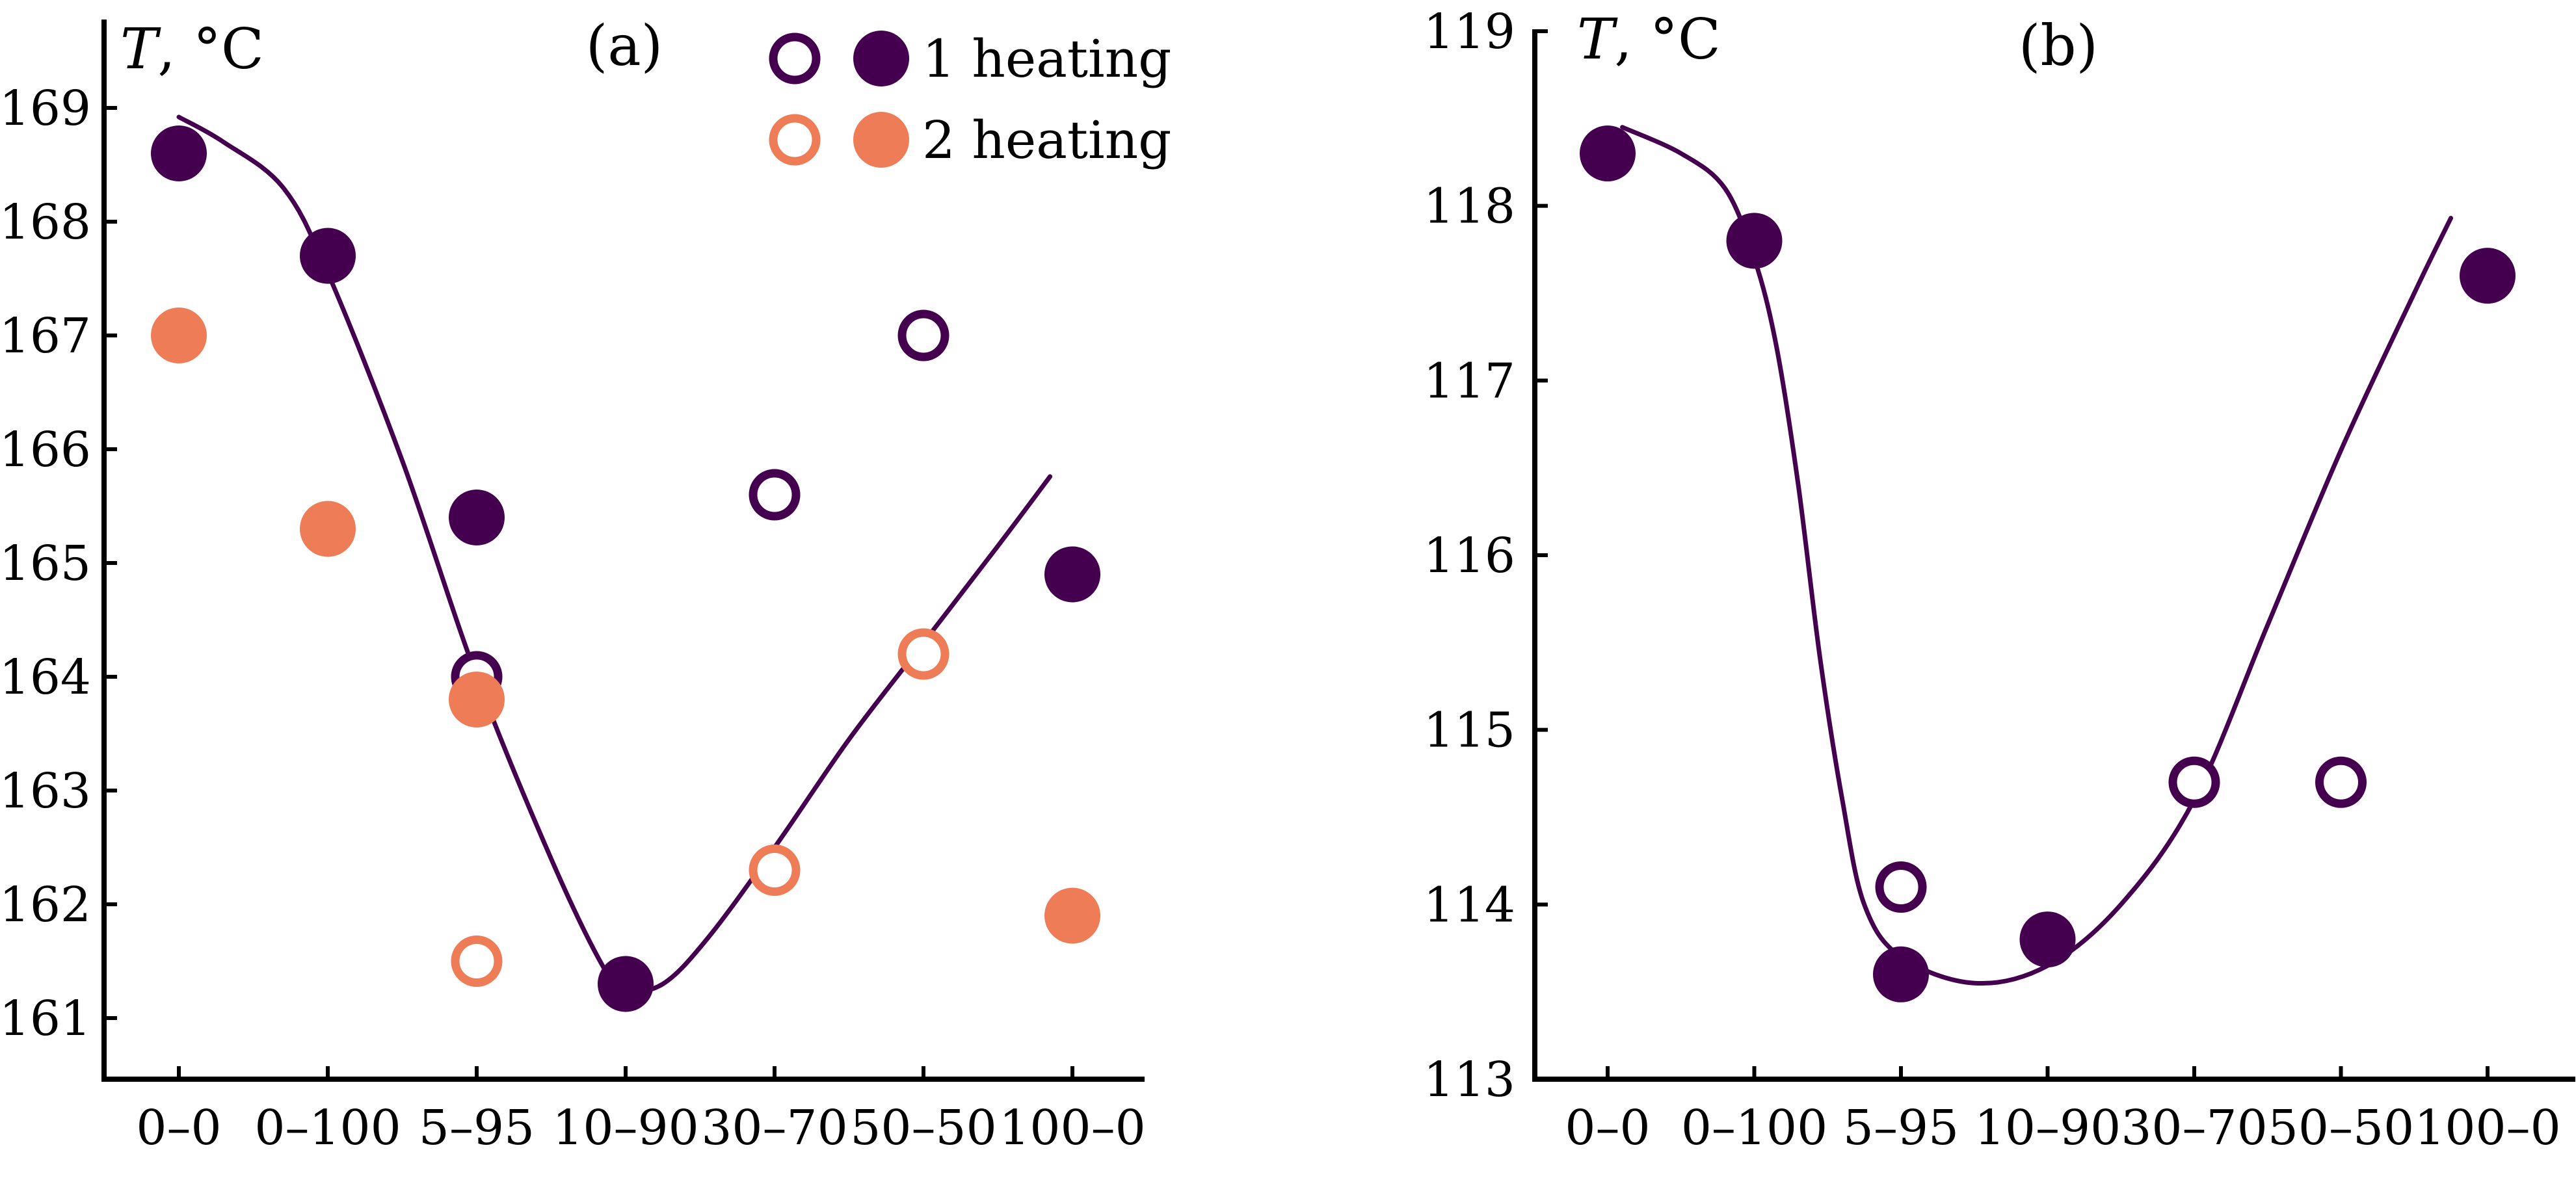 This screenshot has width=2576, height=1178. What do you see at coordinates (1469, 32) in the screenshot?
I see `y-tick-label: 119` at bounding box center [1469, 32].